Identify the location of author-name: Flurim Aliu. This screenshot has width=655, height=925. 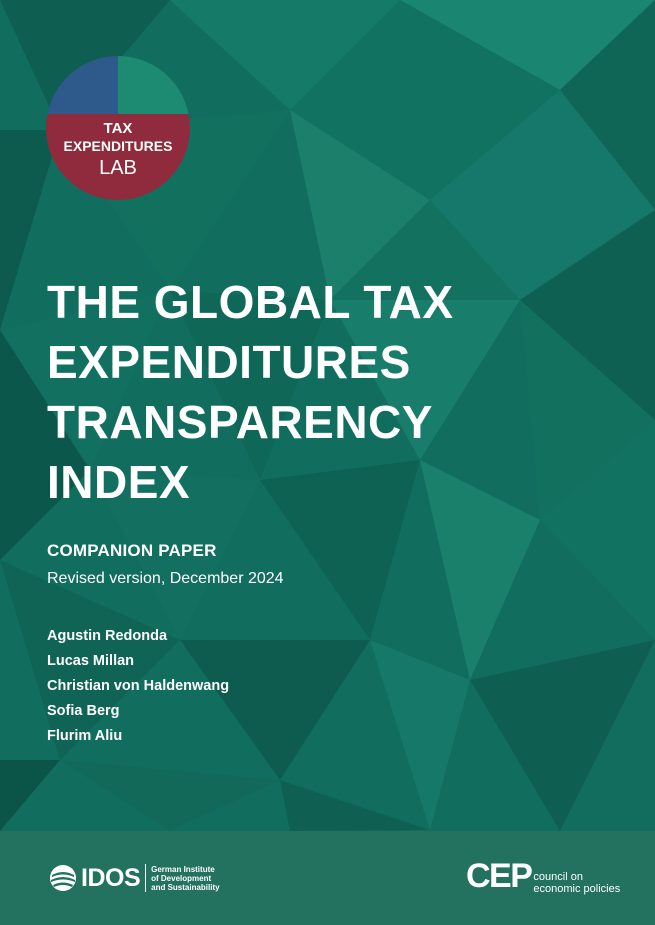
(85, 736).